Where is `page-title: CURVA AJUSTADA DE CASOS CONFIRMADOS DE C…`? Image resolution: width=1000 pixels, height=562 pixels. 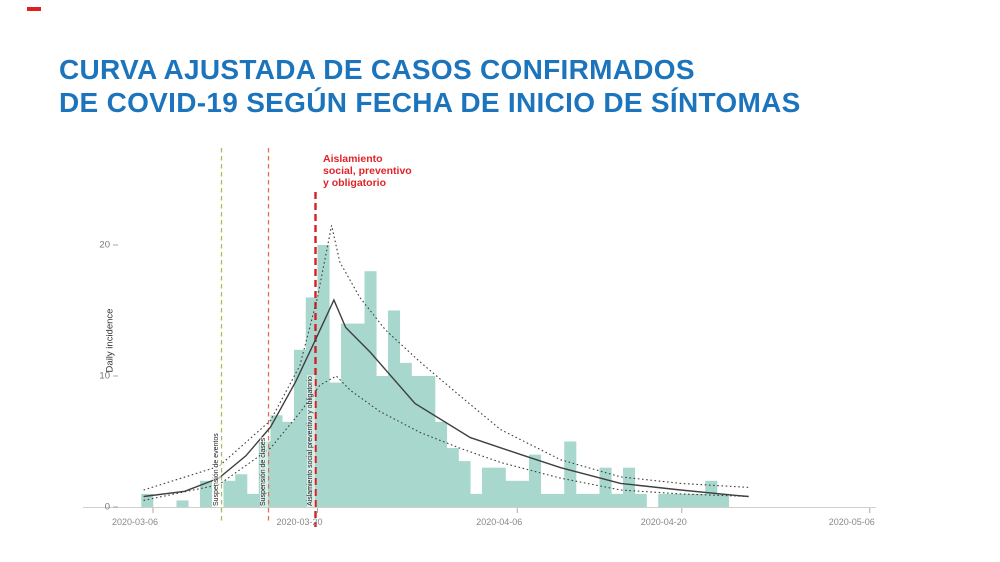 page-title: CURVA AJUSTADA DE CASOS CONFIRMADOS DE C… is located at coordinates (430, 86).